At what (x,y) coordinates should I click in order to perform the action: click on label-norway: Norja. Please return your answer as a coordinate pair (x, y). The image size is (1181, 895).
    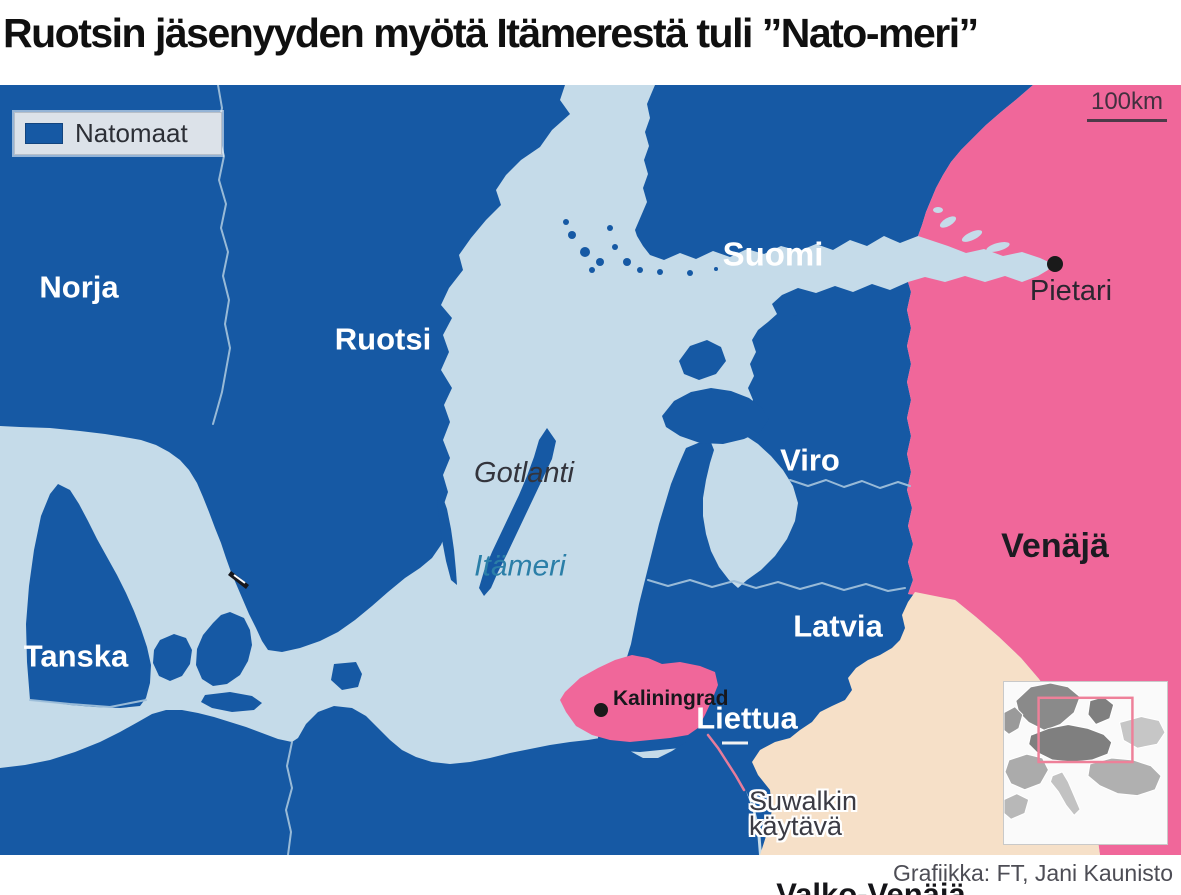
    Looking at the image, I should click on (79, 287).